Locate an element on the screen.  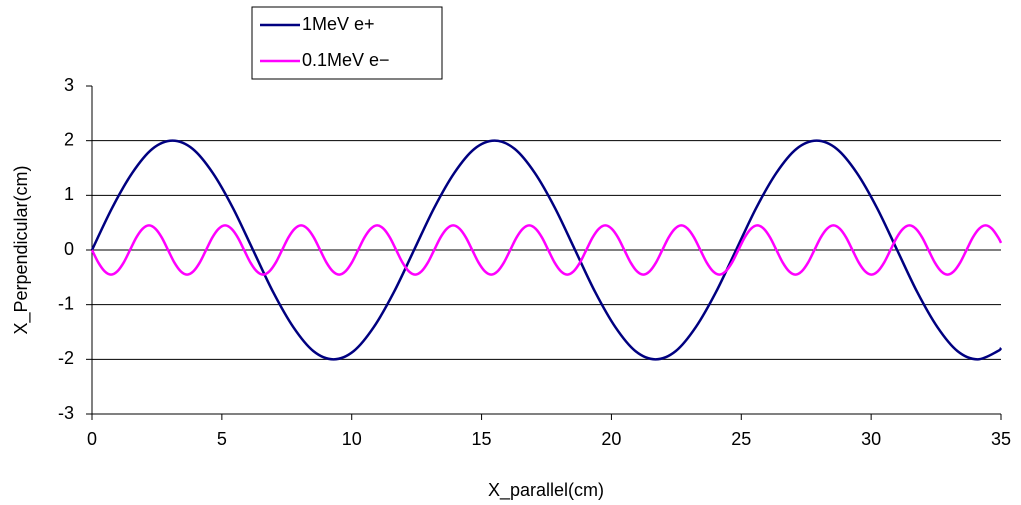
x-tick-label: 0 is located at coordinates (92, 439).